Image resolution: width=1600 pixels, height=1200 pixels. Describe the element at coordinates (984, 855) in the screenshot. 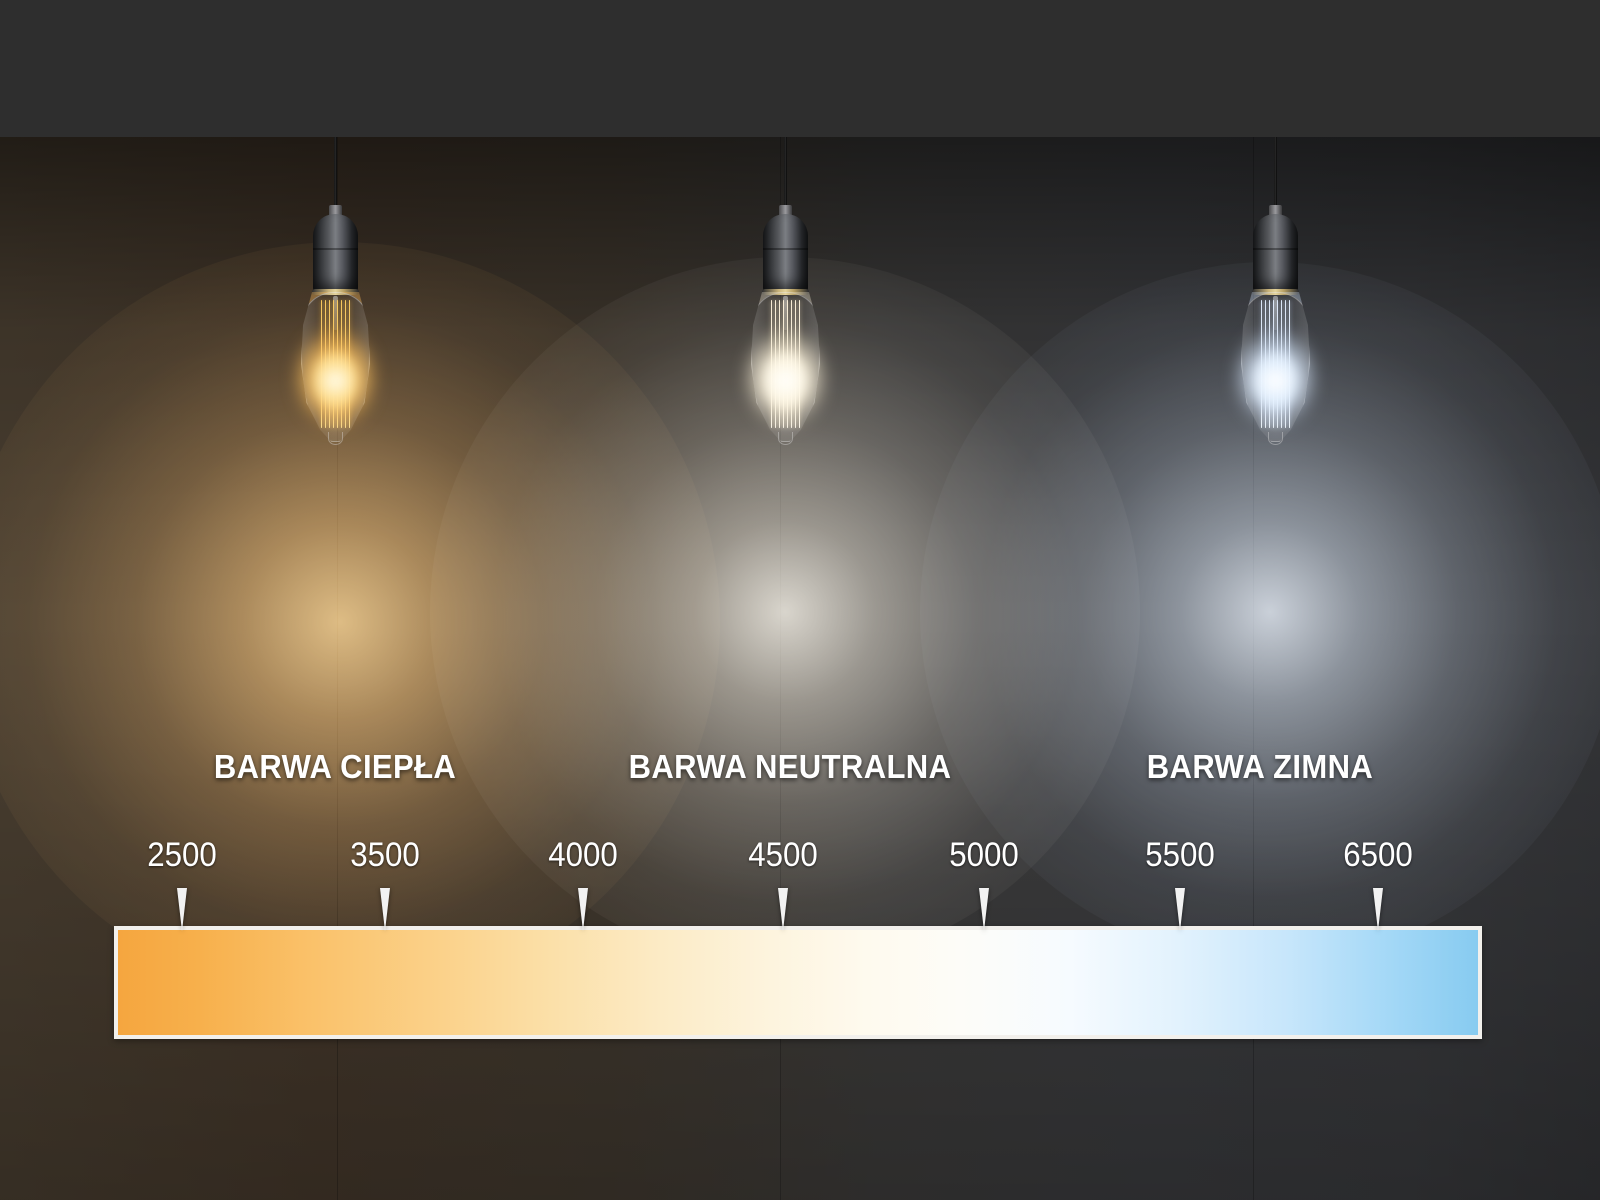

I see `scale-tick-value: 5000` at that location.